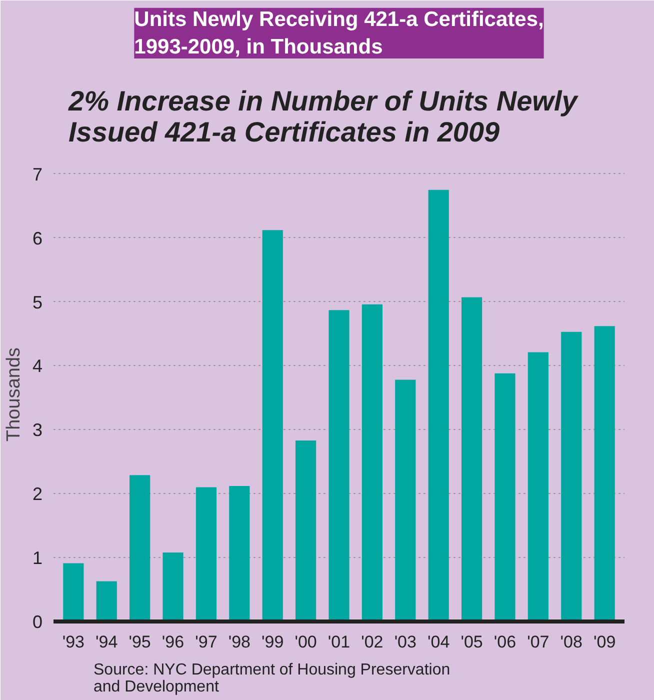 This screenshot has width=654, height=700. What do you see at coordinates (339, 33) in the screenshot?
I see `chart-title: Units Newly Receiving 421-a Certificates, 1993-2009, in Thousands` at bounding box center [339, 33].